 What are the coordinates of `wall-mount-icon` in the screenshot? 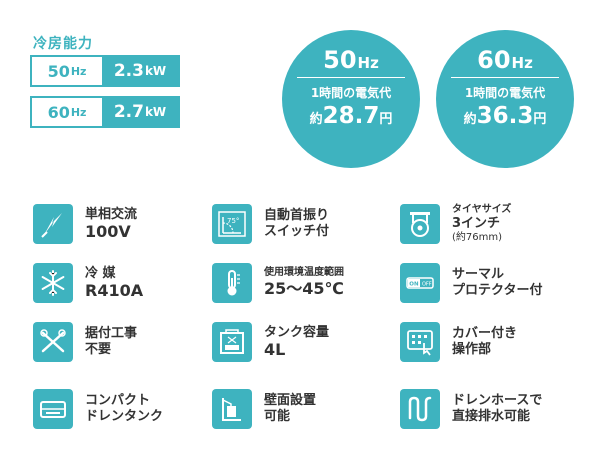 It's located at (232, 409).